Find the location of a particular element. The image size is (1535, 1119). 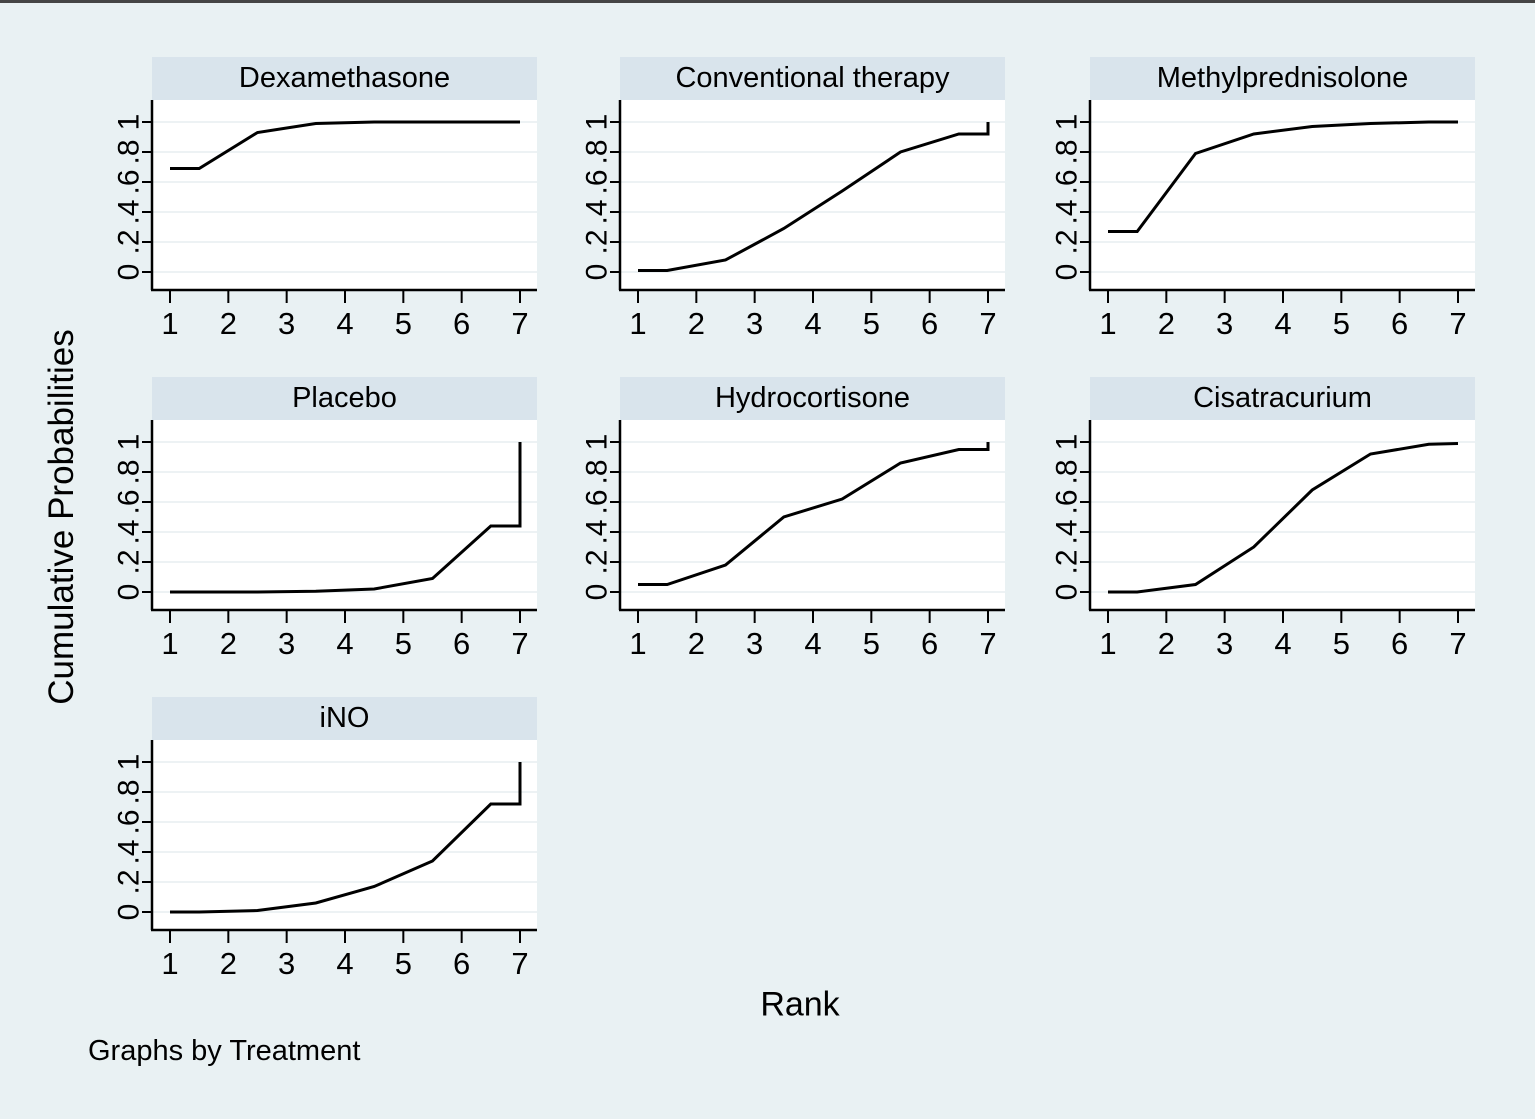

panel-placebo: Placebo 0 .2 .4 .6 .8 1 1 2 3 4 5 6 7 is located at coordinates (317, 519).